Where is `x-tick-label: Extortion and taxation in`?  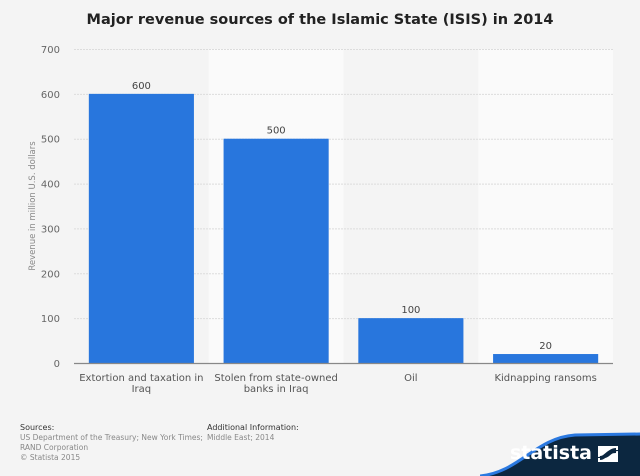
x-tick-label: Extortion and taxation in is located at coordinates (141, 378).